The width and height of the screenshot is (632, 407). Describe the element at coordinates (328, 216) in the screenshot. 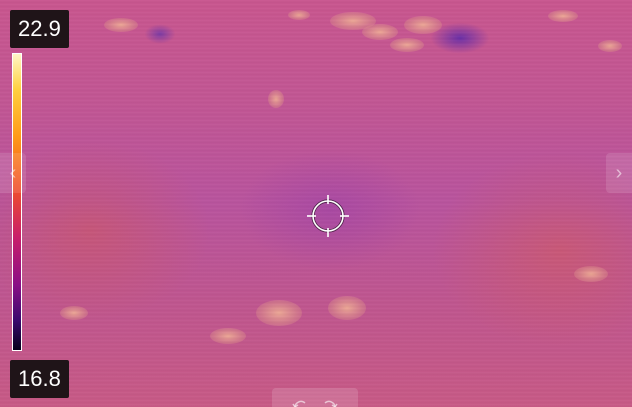

I see `spot-meter-crosshair-icon` at that location.